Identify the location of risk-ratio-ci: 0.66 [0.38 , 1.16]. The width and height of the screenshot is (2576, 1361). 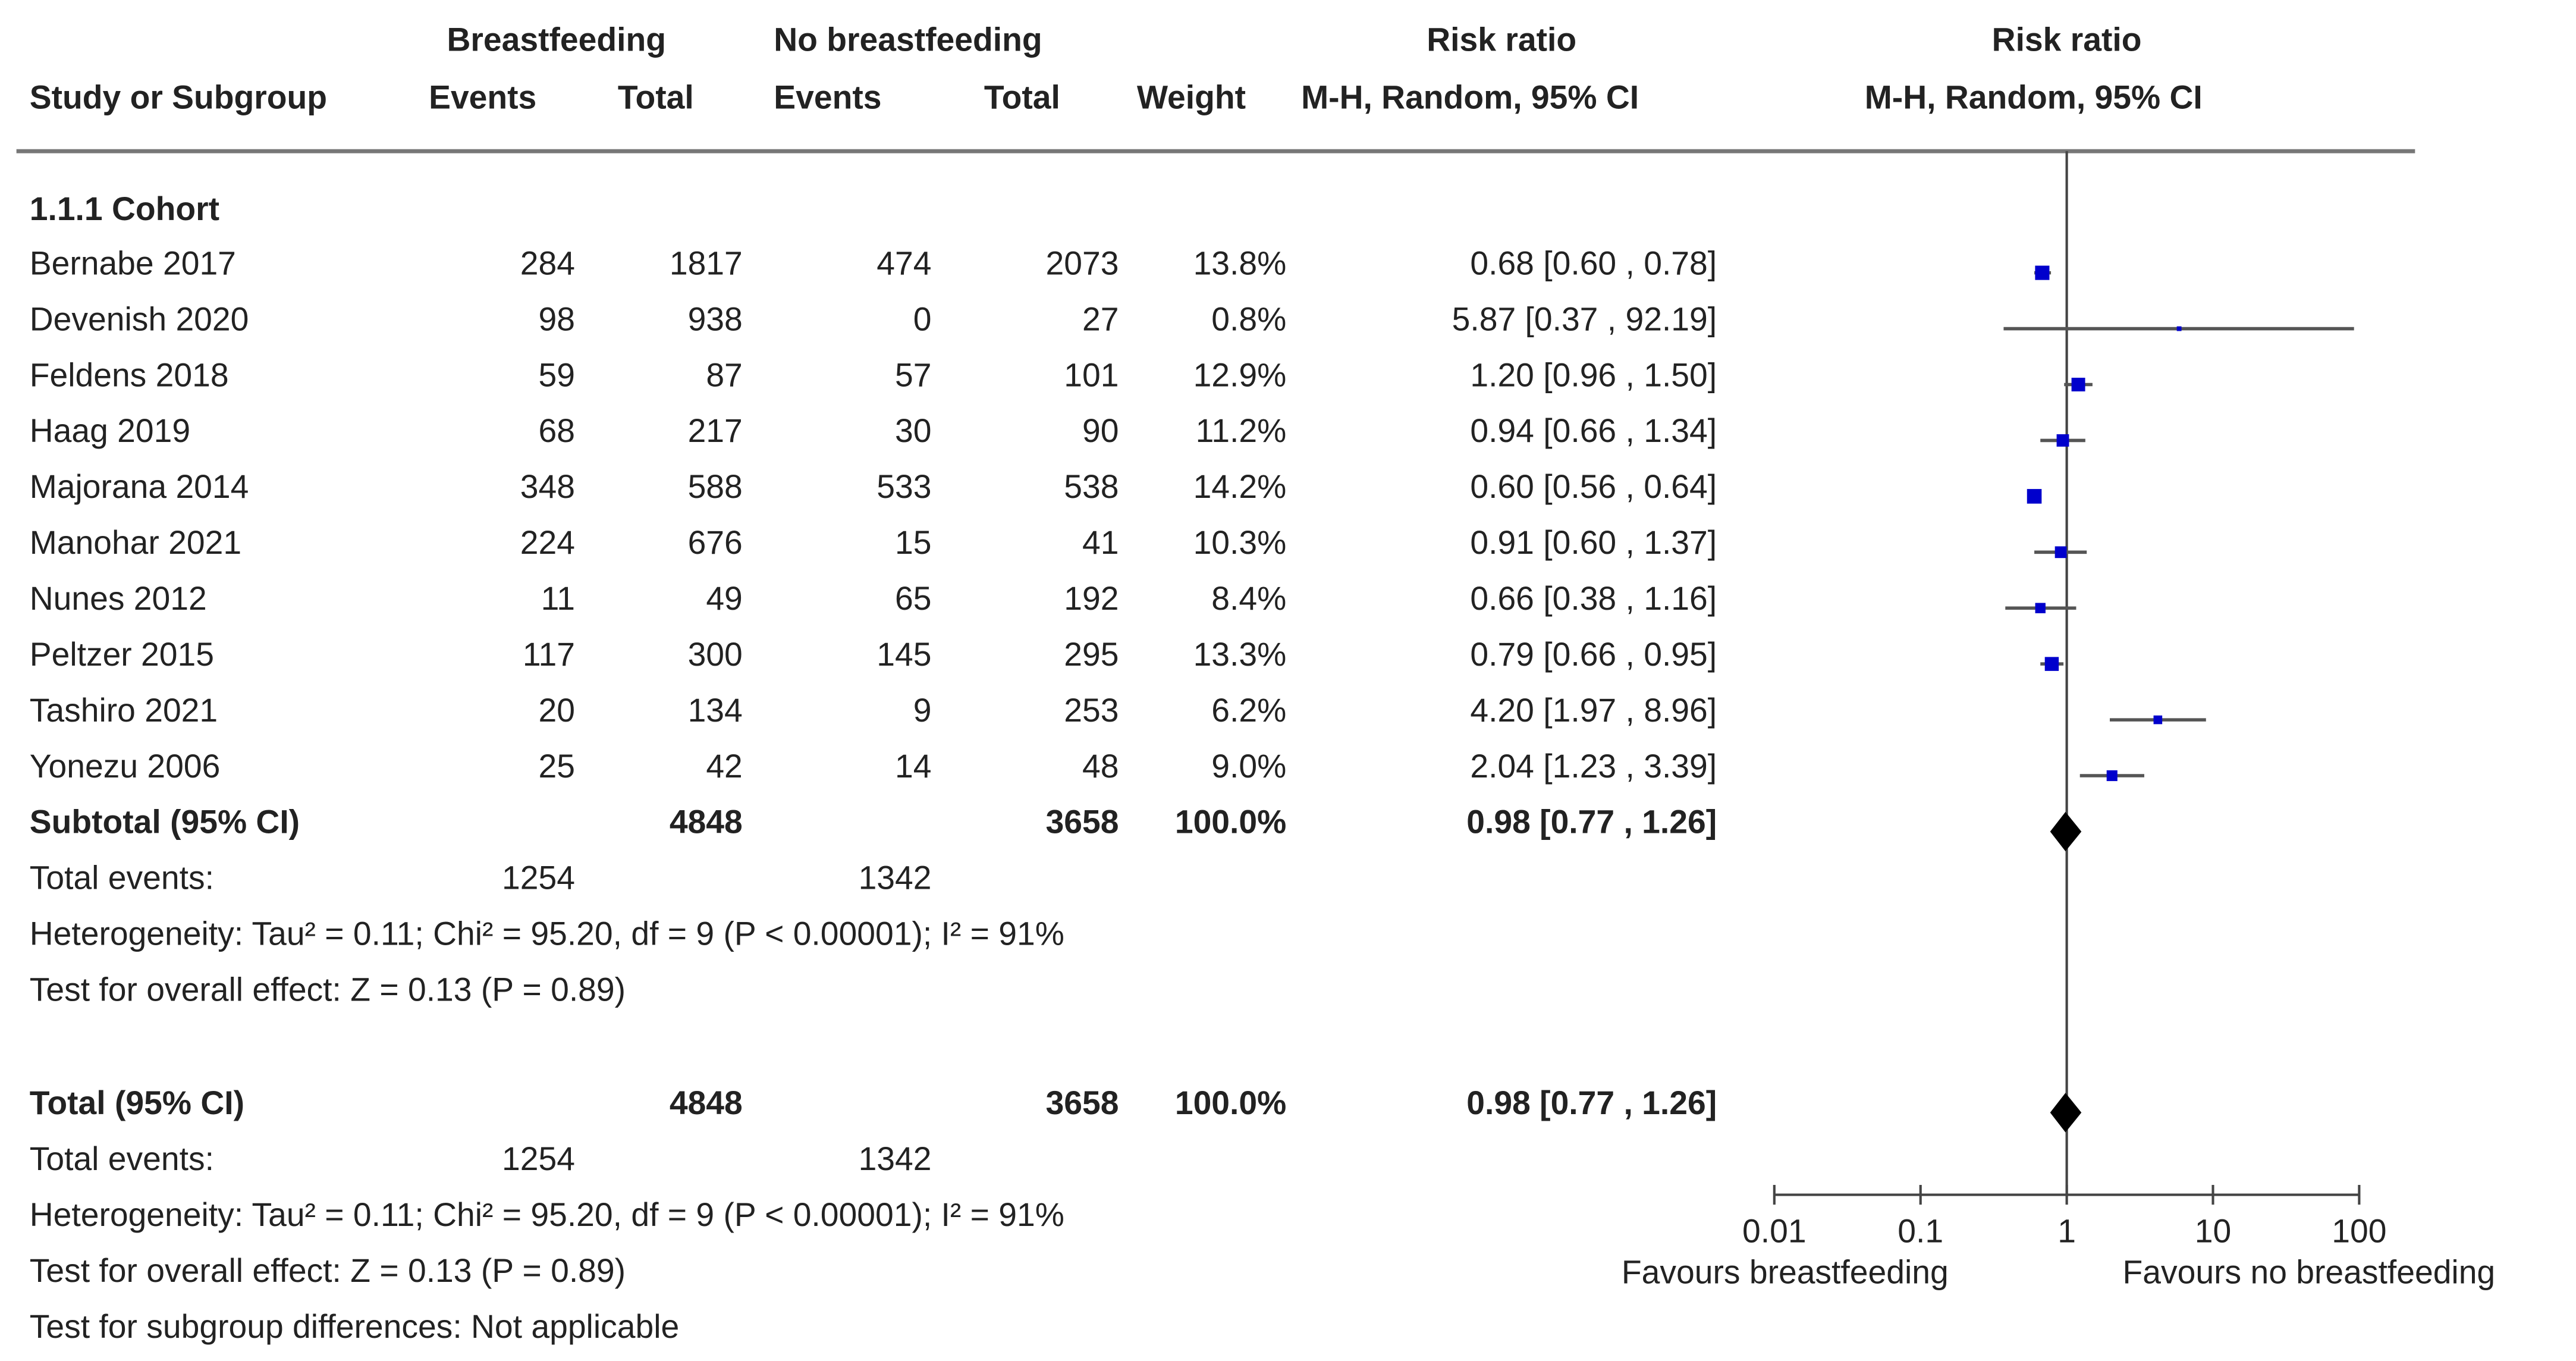
(1593, 600).